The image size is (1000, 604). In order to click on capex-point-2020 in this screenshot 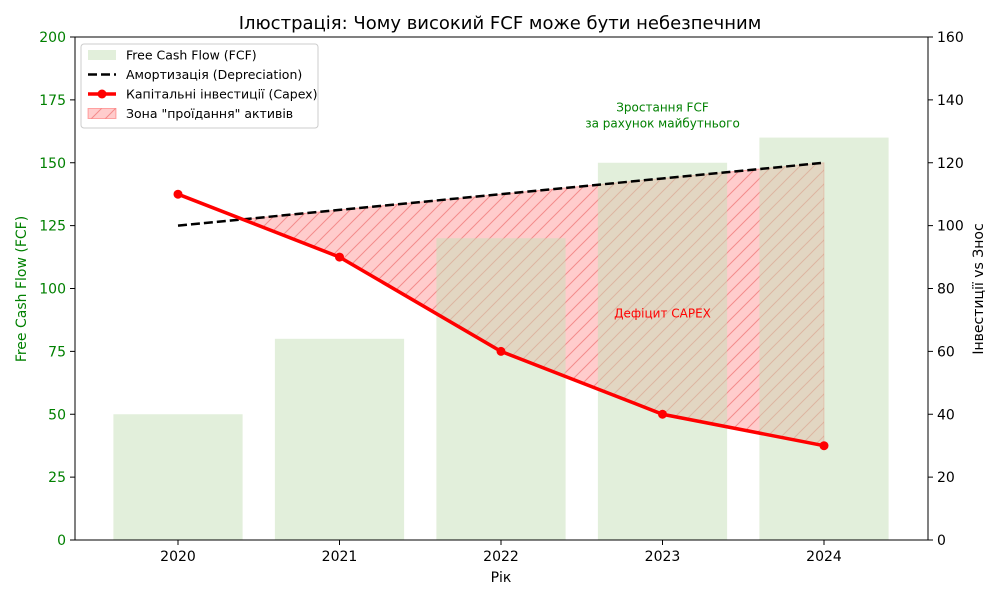, I will do `click(178, 194)`.